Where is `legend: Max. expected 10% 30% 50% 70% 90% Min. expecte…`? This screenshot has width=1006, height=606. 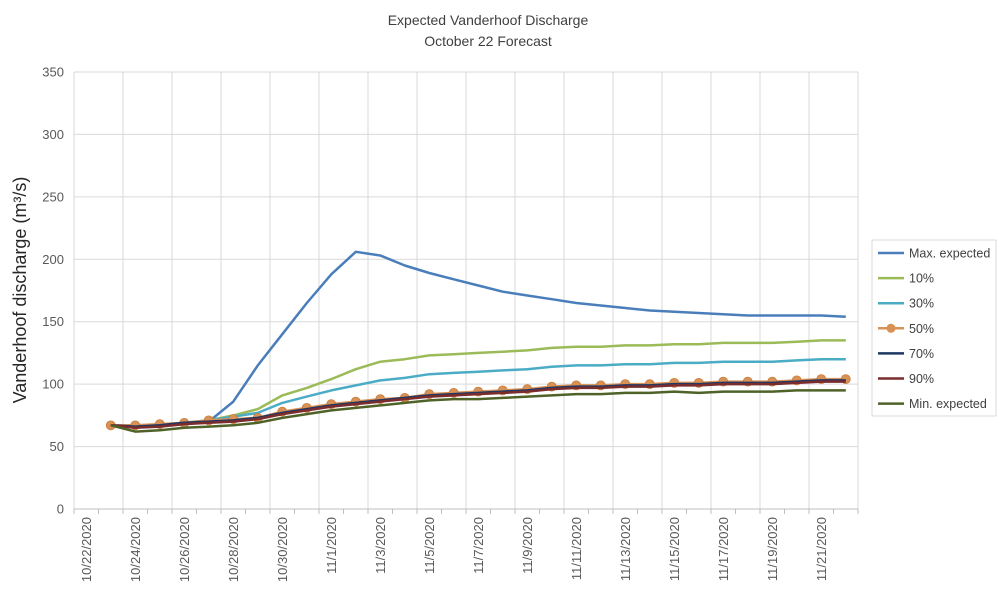 legend: Max. expected 10% 30% 50% 70% 90% Min. expecte… is located at coordinates (934, 328).